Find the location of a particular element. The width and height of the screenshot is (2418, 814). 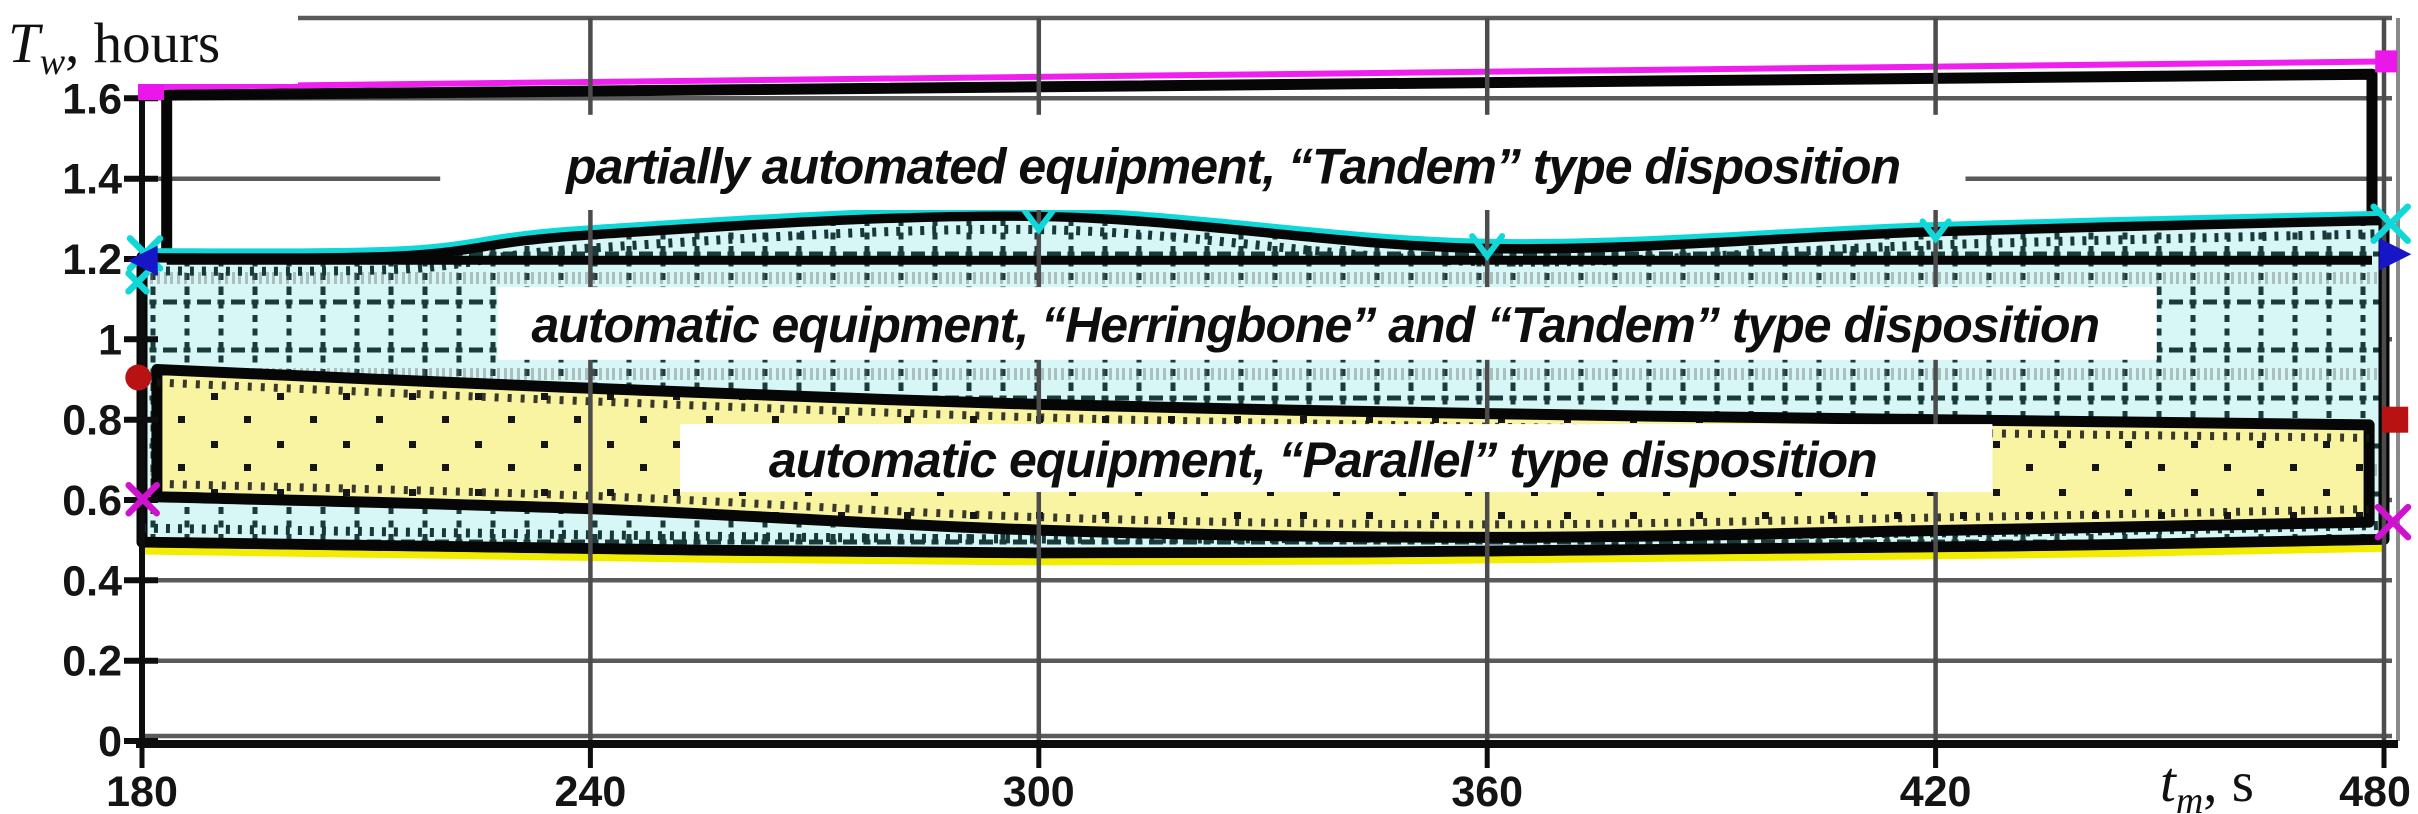

y-tick-label-0.4: 0.4 is located at coordinates (92, 581).